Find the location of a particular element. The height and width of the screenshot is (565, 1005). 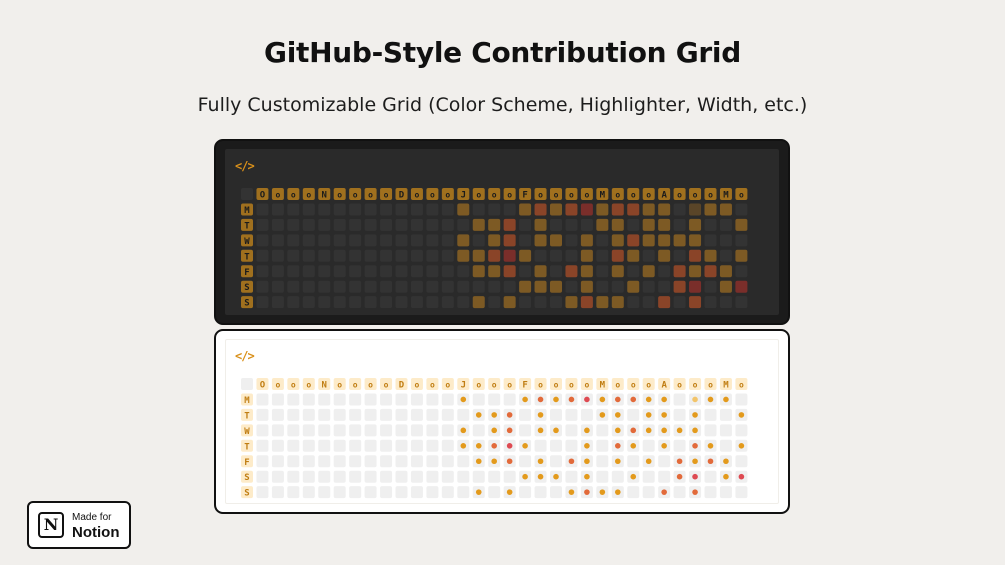

made-for-notion-badge: N Made for Notion is located at coordinates (79, 525).